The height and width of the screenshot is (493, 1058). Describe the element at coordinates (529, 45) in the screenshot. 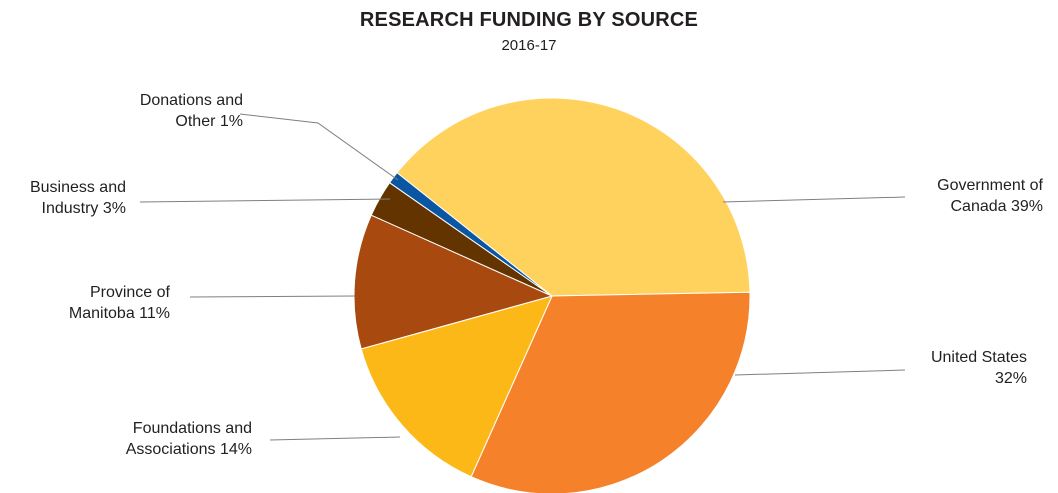

I see `chart-subtitle: 2016-17` at that location.